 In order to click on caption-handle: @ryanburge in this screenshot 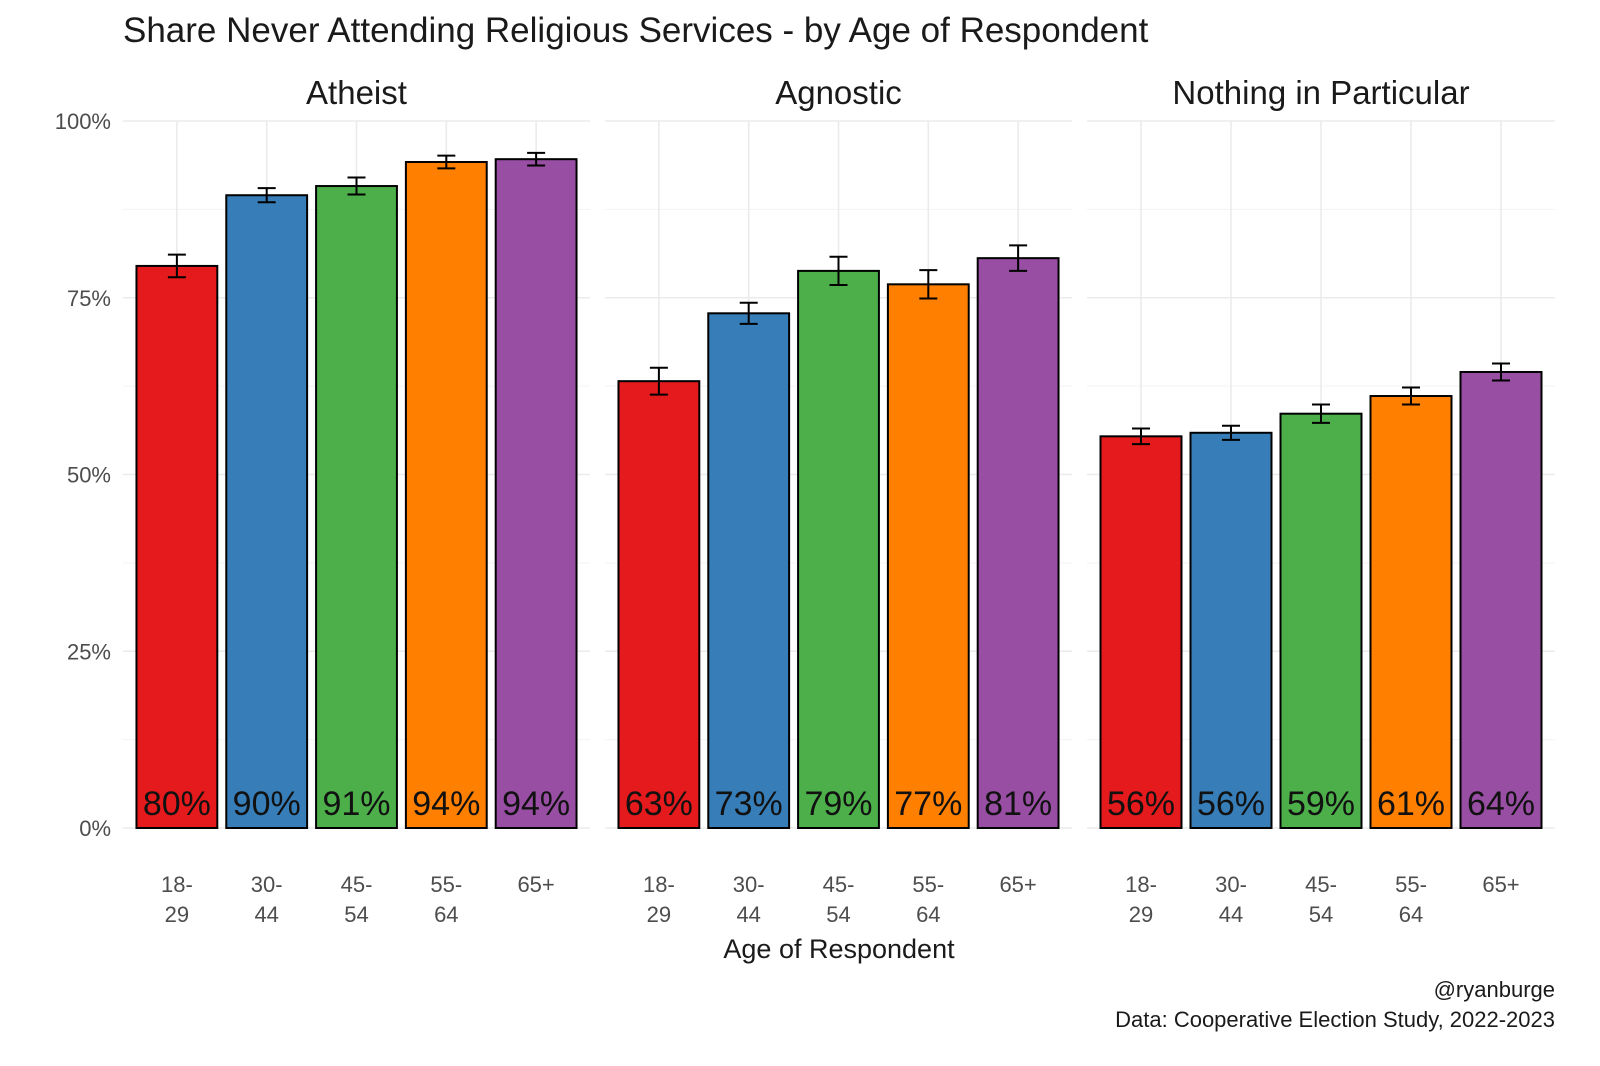, I will do `click(1494, 989)`.